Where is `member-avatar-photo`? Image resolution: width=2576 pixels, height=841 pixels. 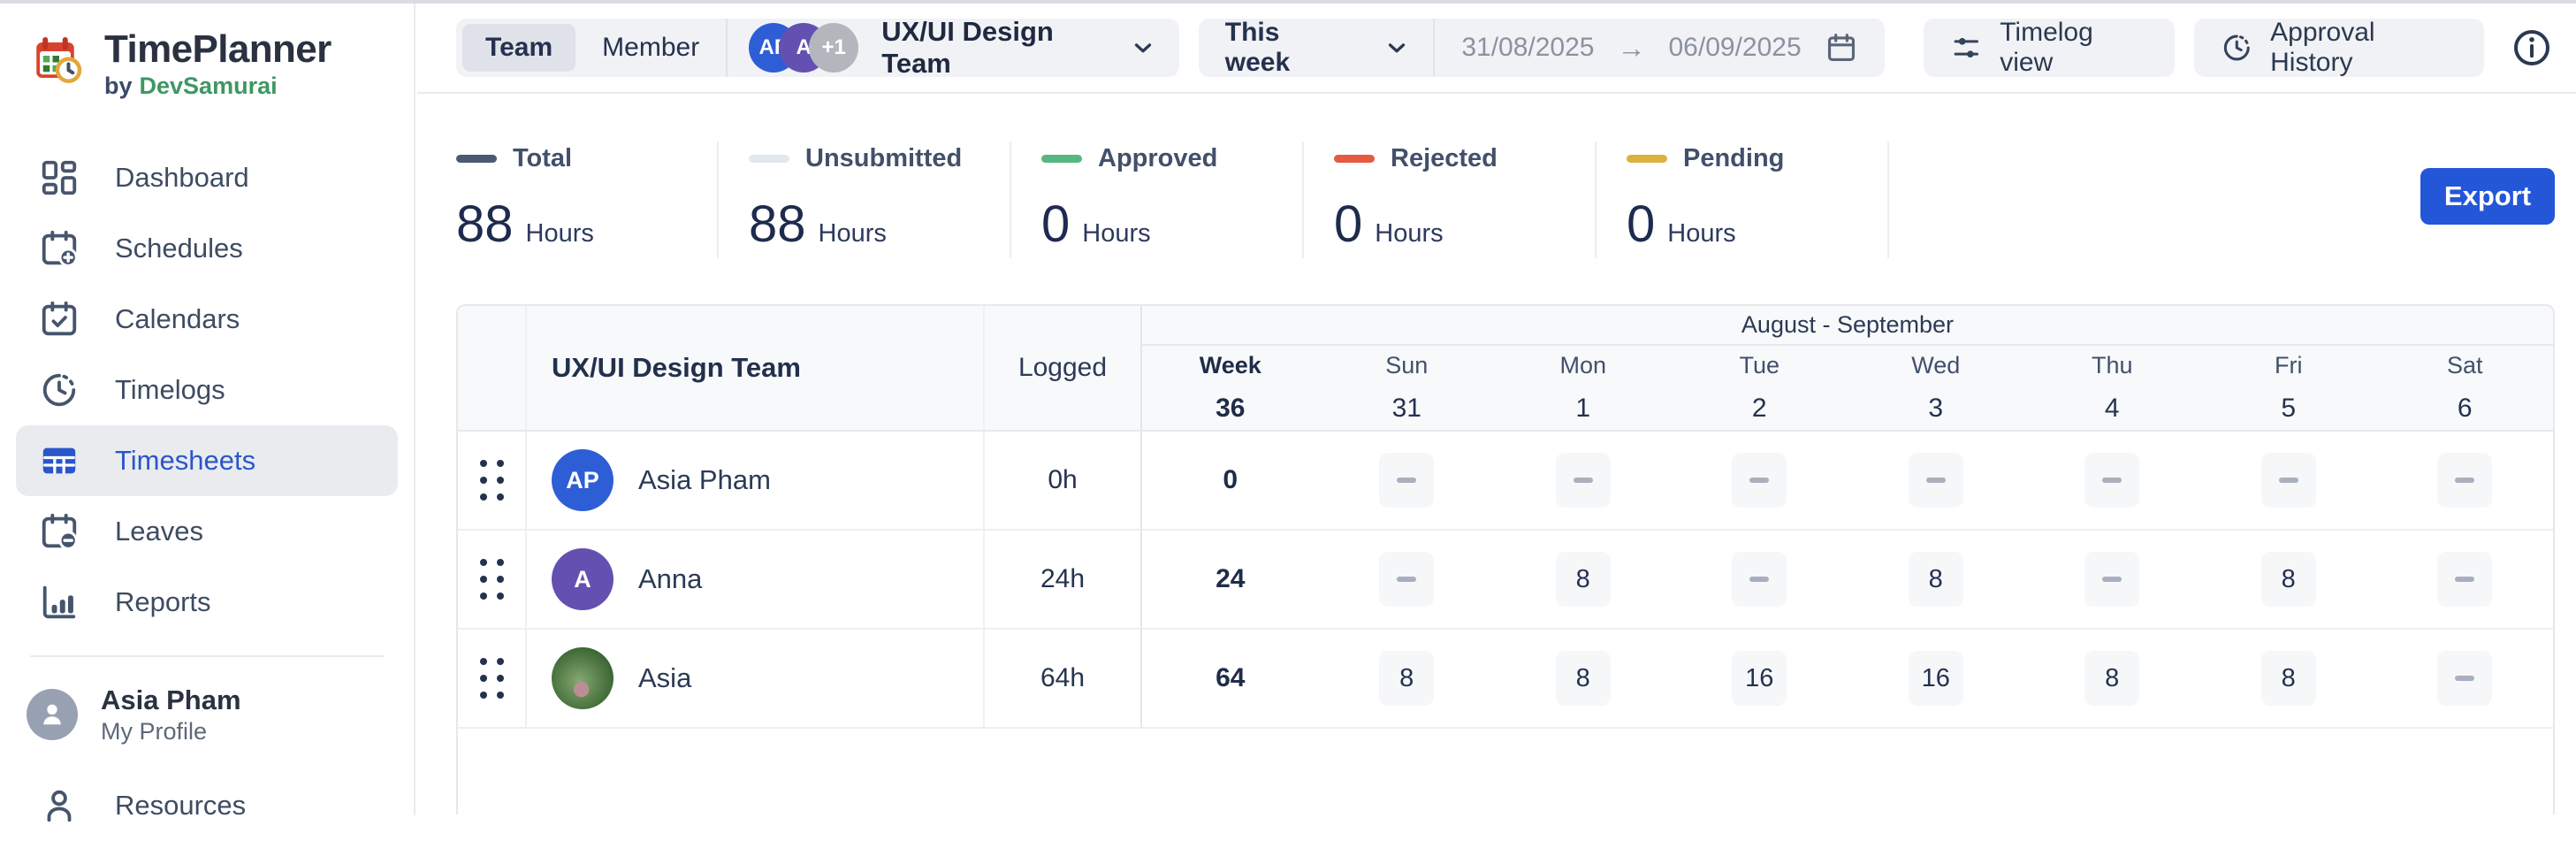 member-avatar-photo is located at coordinates (583, 678).